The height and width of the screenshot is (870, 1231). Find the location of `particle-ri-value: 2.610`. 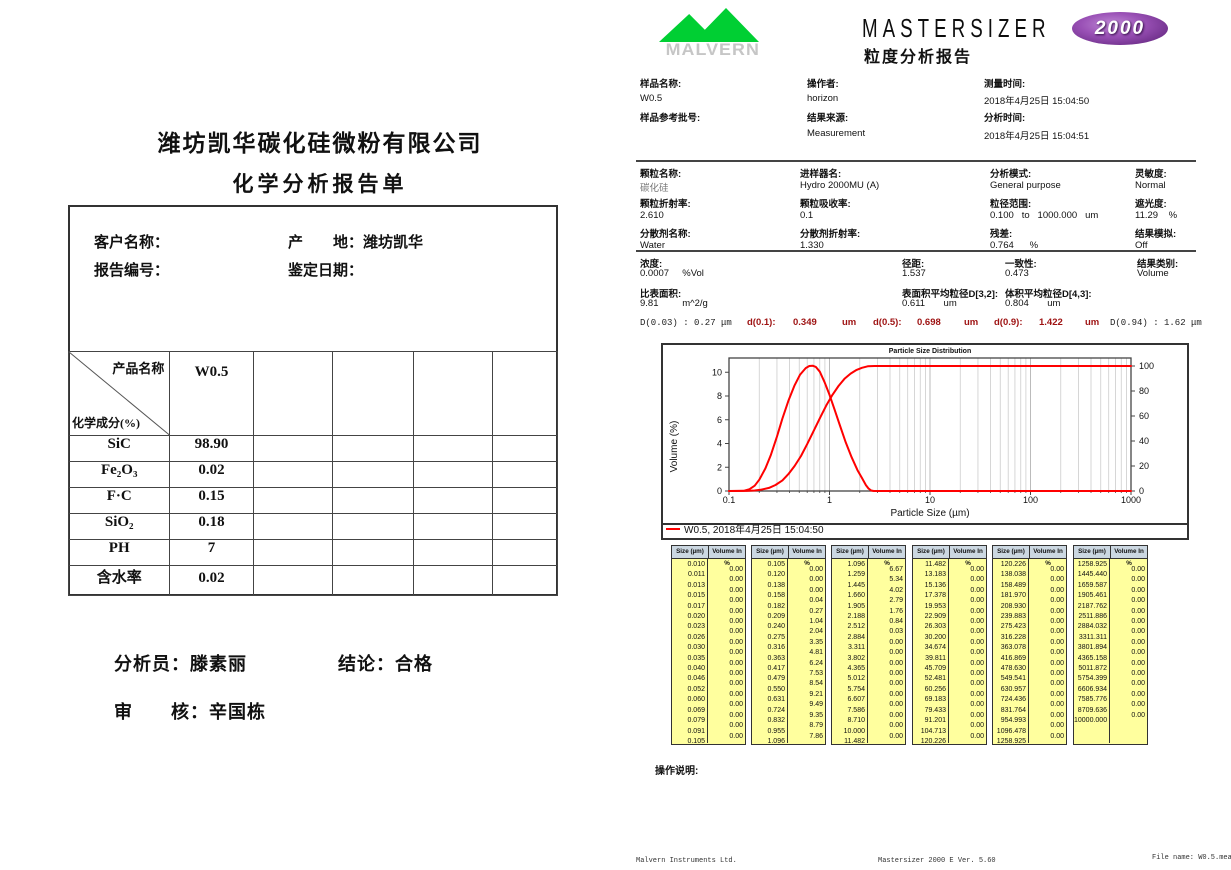

particle-ri-value: 2.610 is located at coordinates (652, 215).